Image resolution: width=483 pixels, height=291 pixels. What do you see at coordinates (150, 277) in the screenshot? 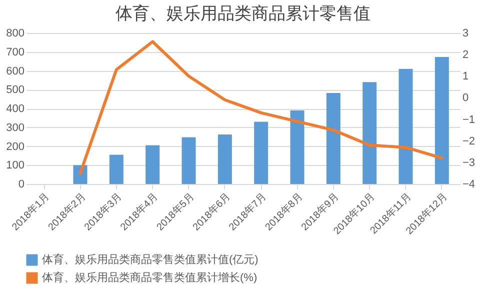
I see `legend-label: 体育、娱乐用品类商品零售类值累计增长(%)` at bounding box center [150, 277].